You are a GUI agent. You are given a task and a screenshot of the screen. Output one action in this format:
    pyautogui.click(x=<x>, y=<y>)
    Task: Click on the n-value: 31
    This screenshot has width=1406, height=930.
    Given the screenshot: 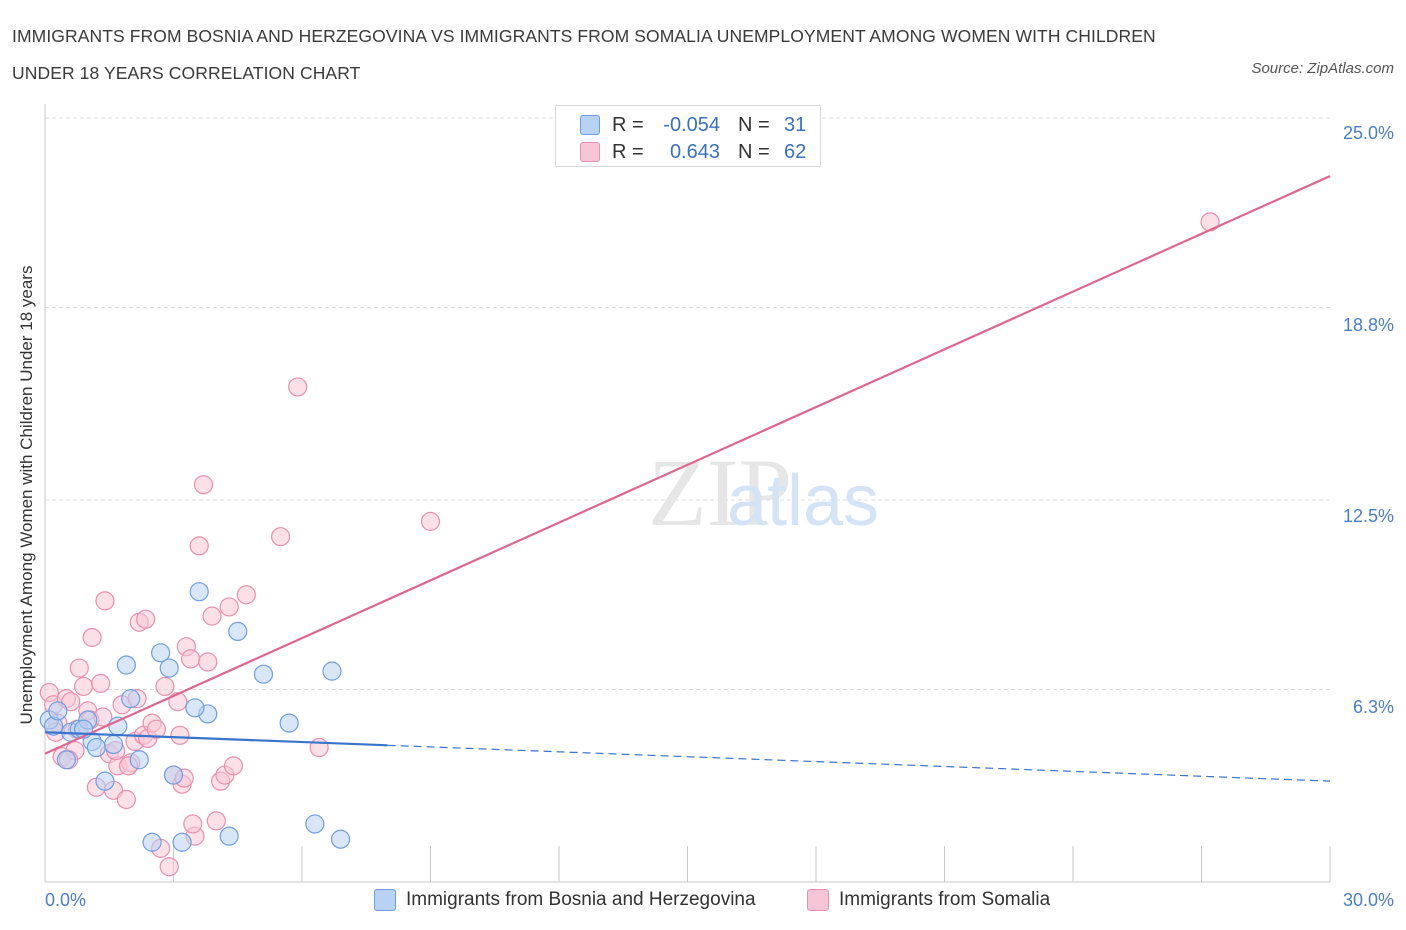 What is the action you would take?
    pyautogui.click(x=795, y=124)
    